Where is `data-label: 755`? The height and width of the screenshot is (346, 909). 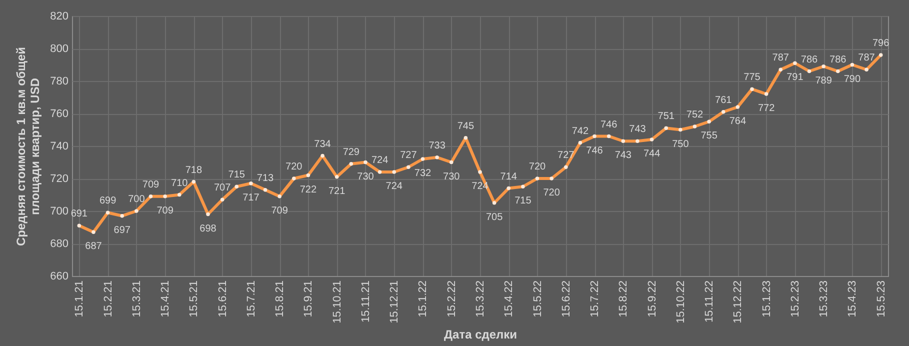
data-label: 755 is located at coordinates (709, 136).